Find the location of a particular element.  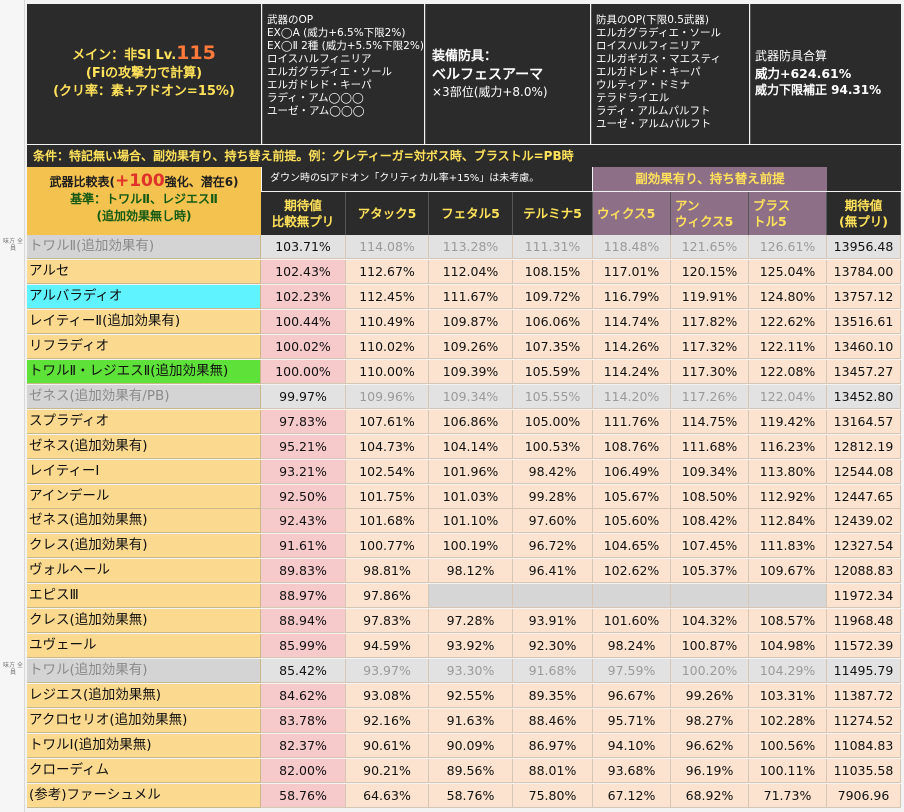

weapon-name: (参考)ファーシュメル is located at coordinates (144, 796).